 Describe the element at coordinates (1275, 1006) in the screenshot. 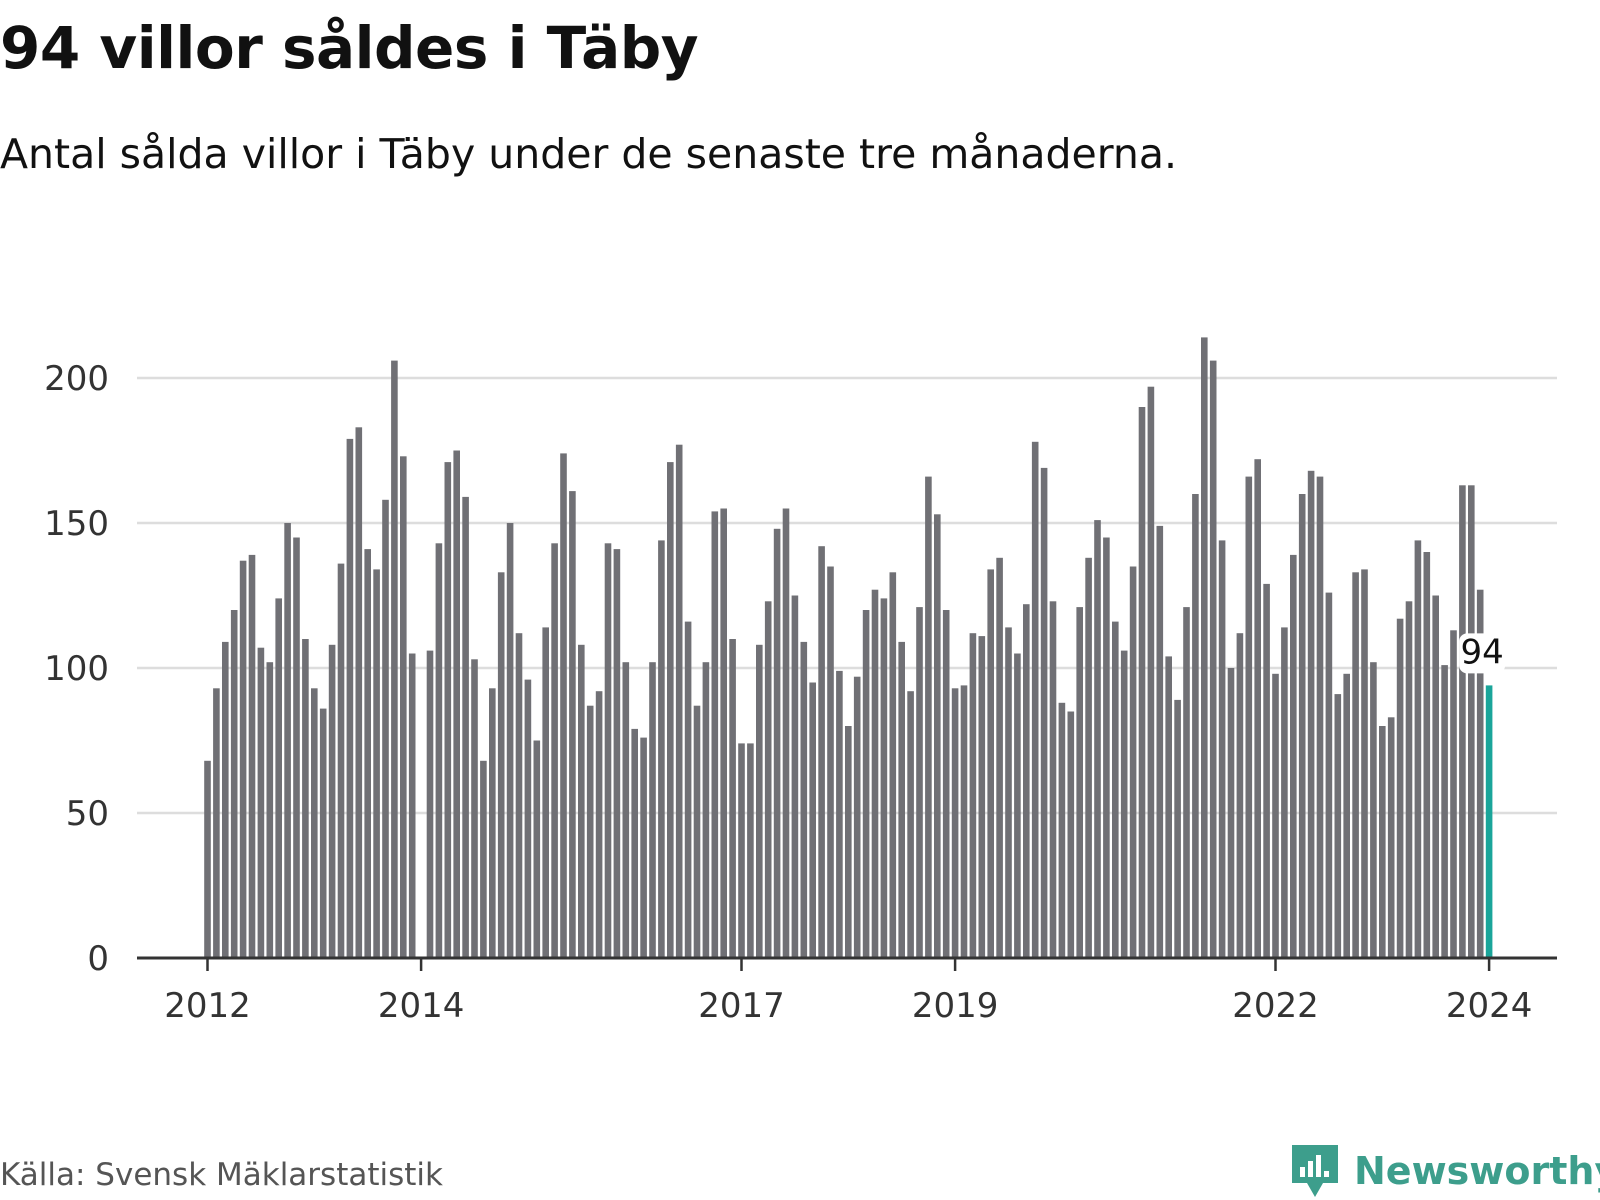

I see `x-tick-label: 2022` at that location.